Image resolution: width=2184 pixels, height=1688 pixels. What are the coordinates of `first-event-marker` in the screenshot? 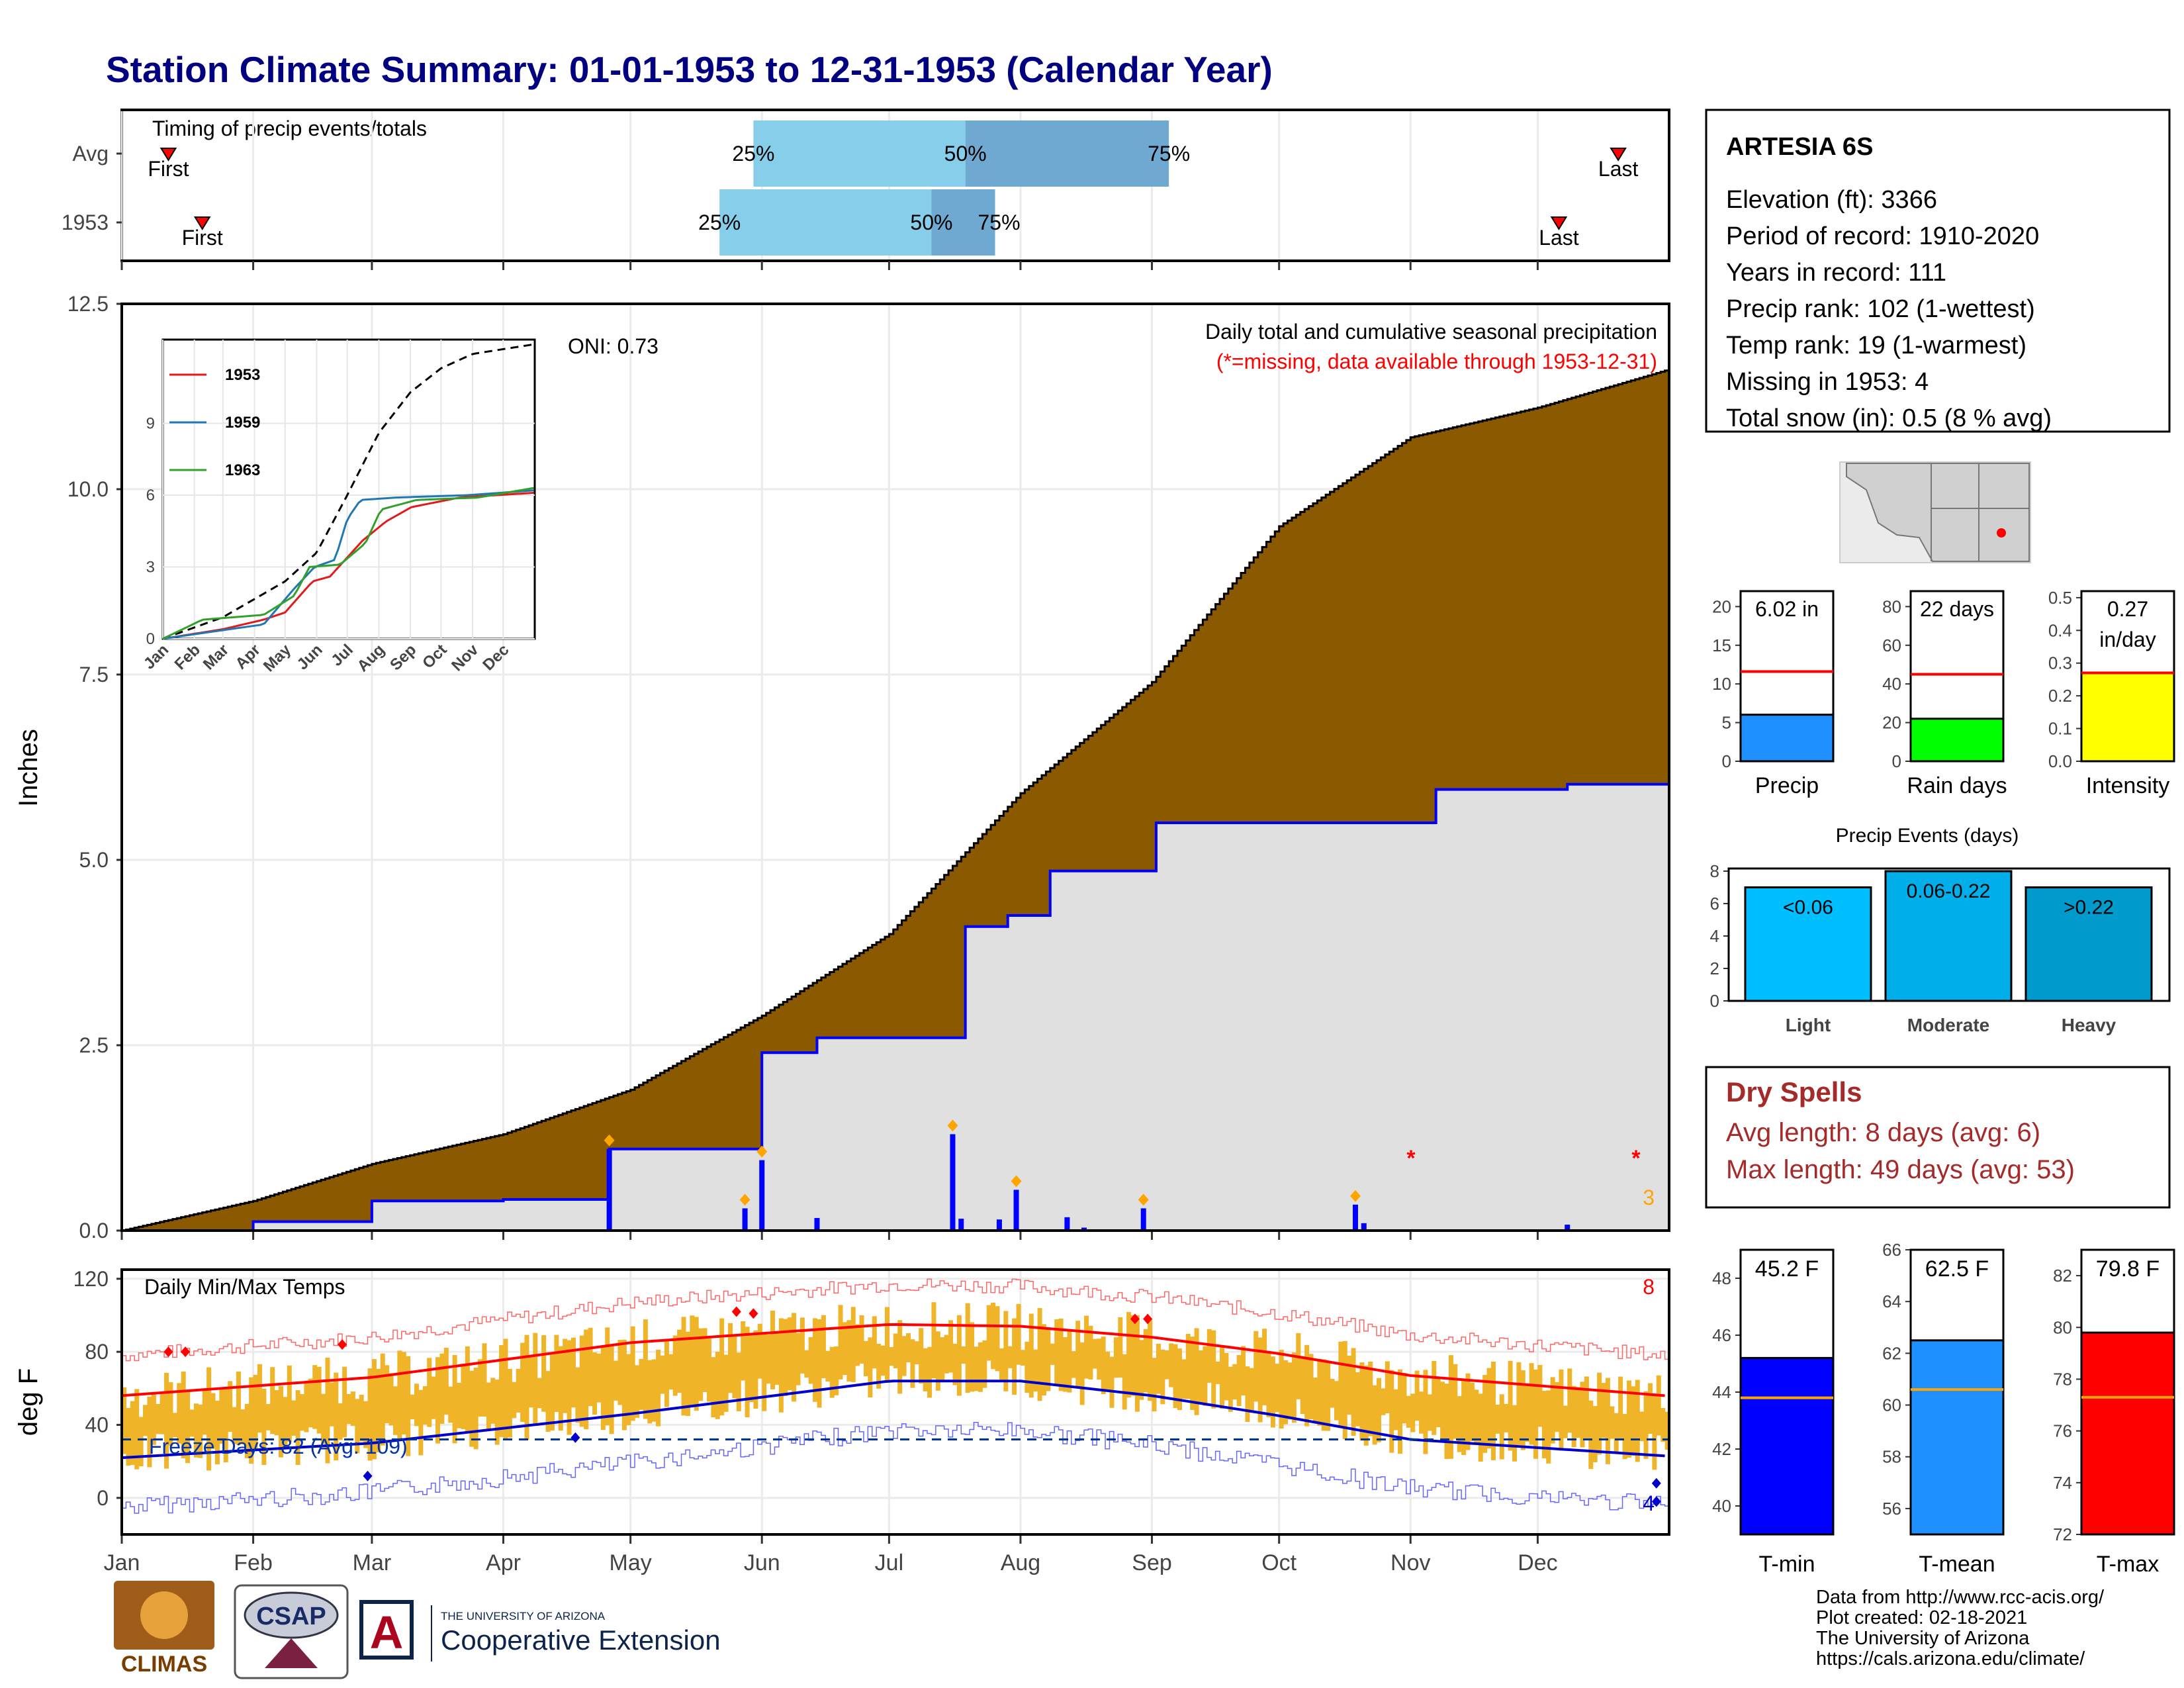 It's located at (168, 155).